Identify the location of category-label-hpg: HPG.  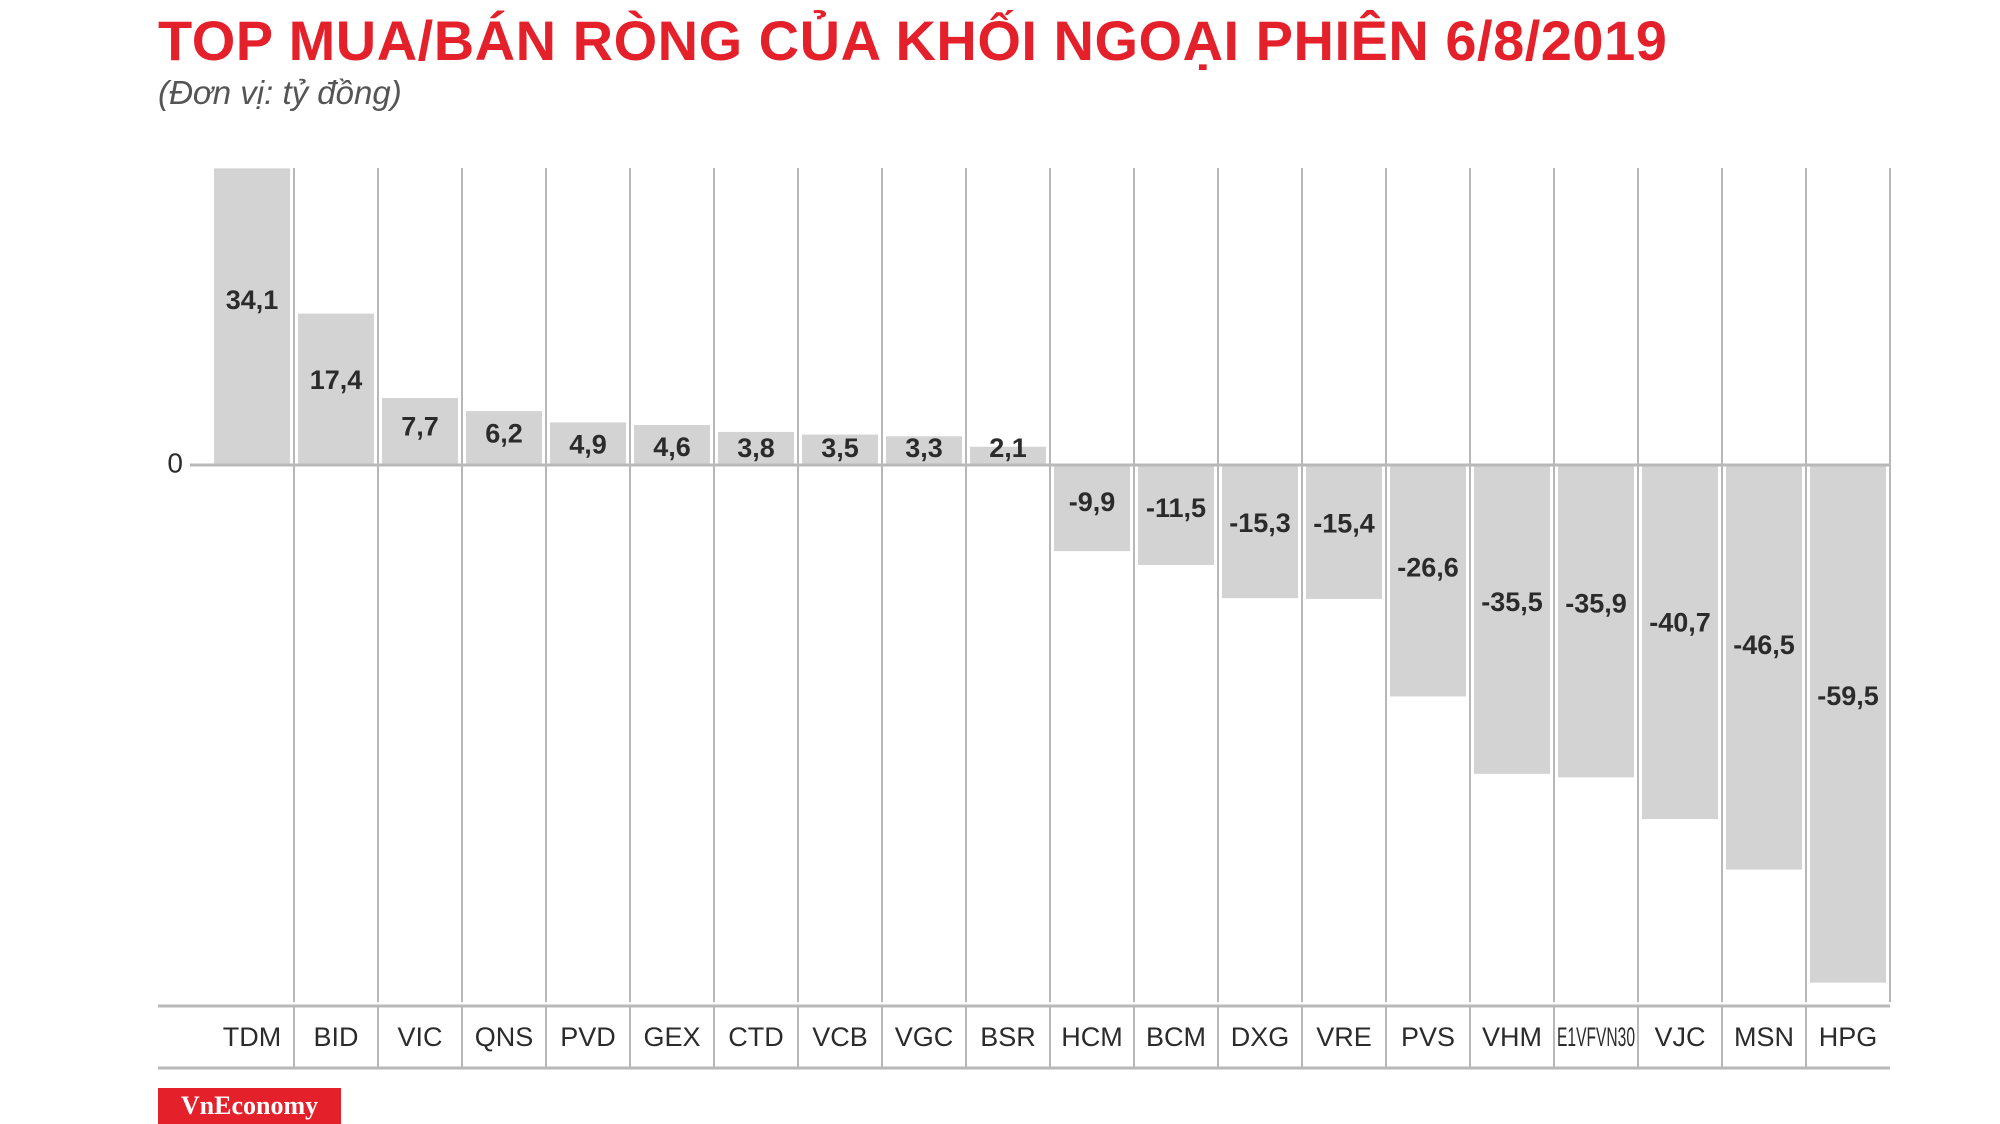
(1848, 1037).